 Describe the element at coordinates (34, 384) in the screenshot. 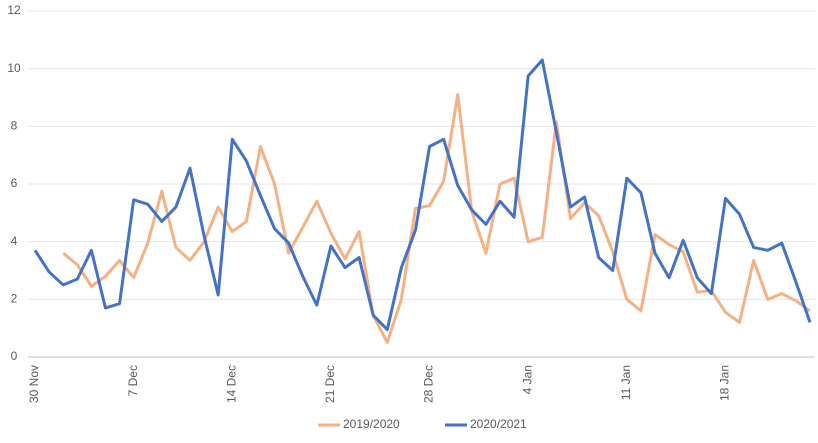

I see `x-tick-label: 30 Nov` at that location.